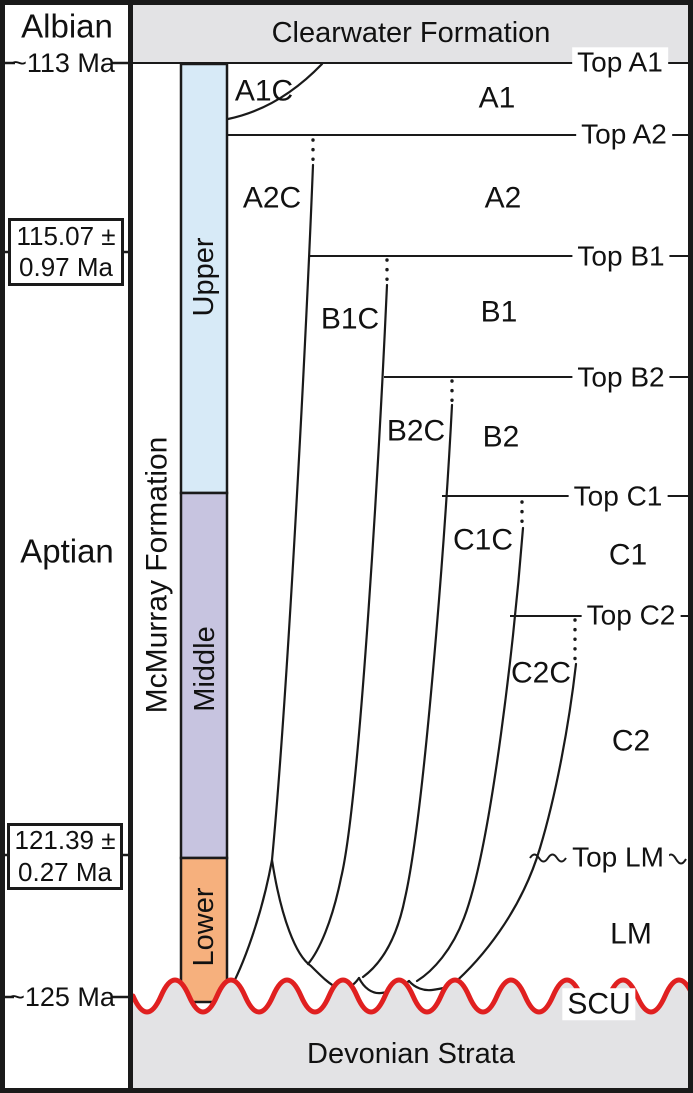 The width and height of the screenshot is (693, 1093). What do you see at coordinates (347, 624) in the screenshot?
I see `b1c-curve` at bounding box center [347, 624].